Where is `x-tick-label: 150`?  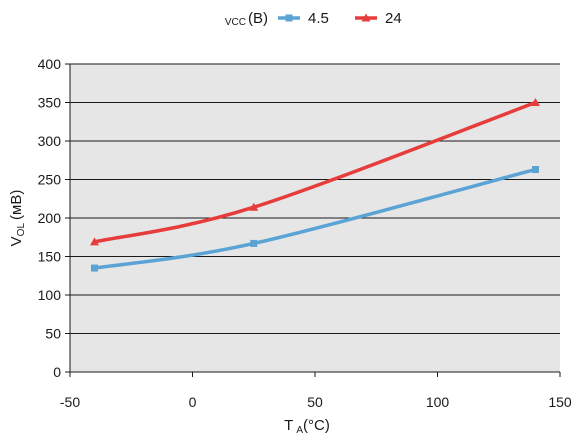
x-tick-label: 150 is located at coordinates (560, 402).